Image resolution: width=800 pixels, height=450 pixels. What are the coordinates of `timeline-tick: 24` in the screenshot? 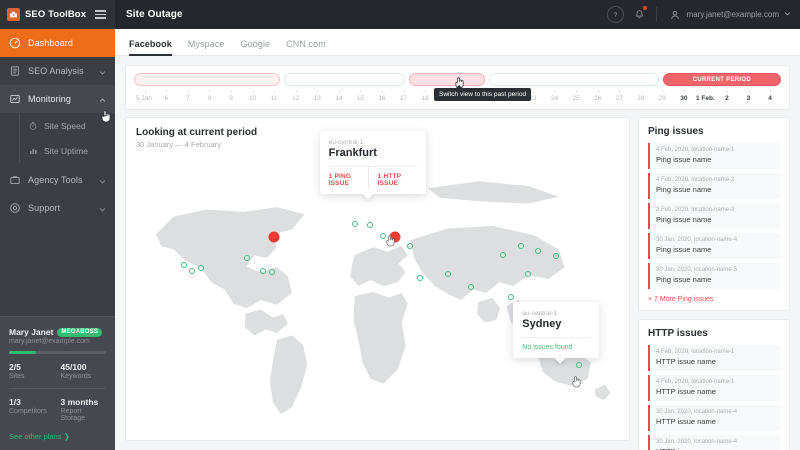 It's located at (555, 97).